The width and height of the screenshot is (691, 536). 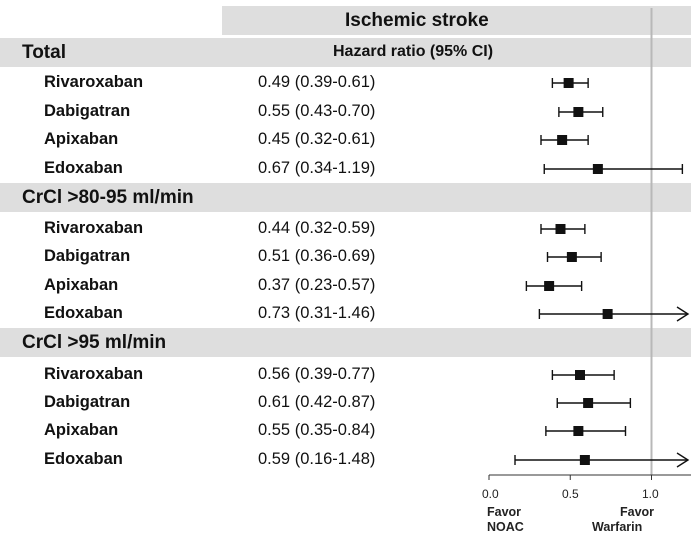 I want to click on row-hr-text: 0.59 (0.16-1.48), so click(x=317, y=459).